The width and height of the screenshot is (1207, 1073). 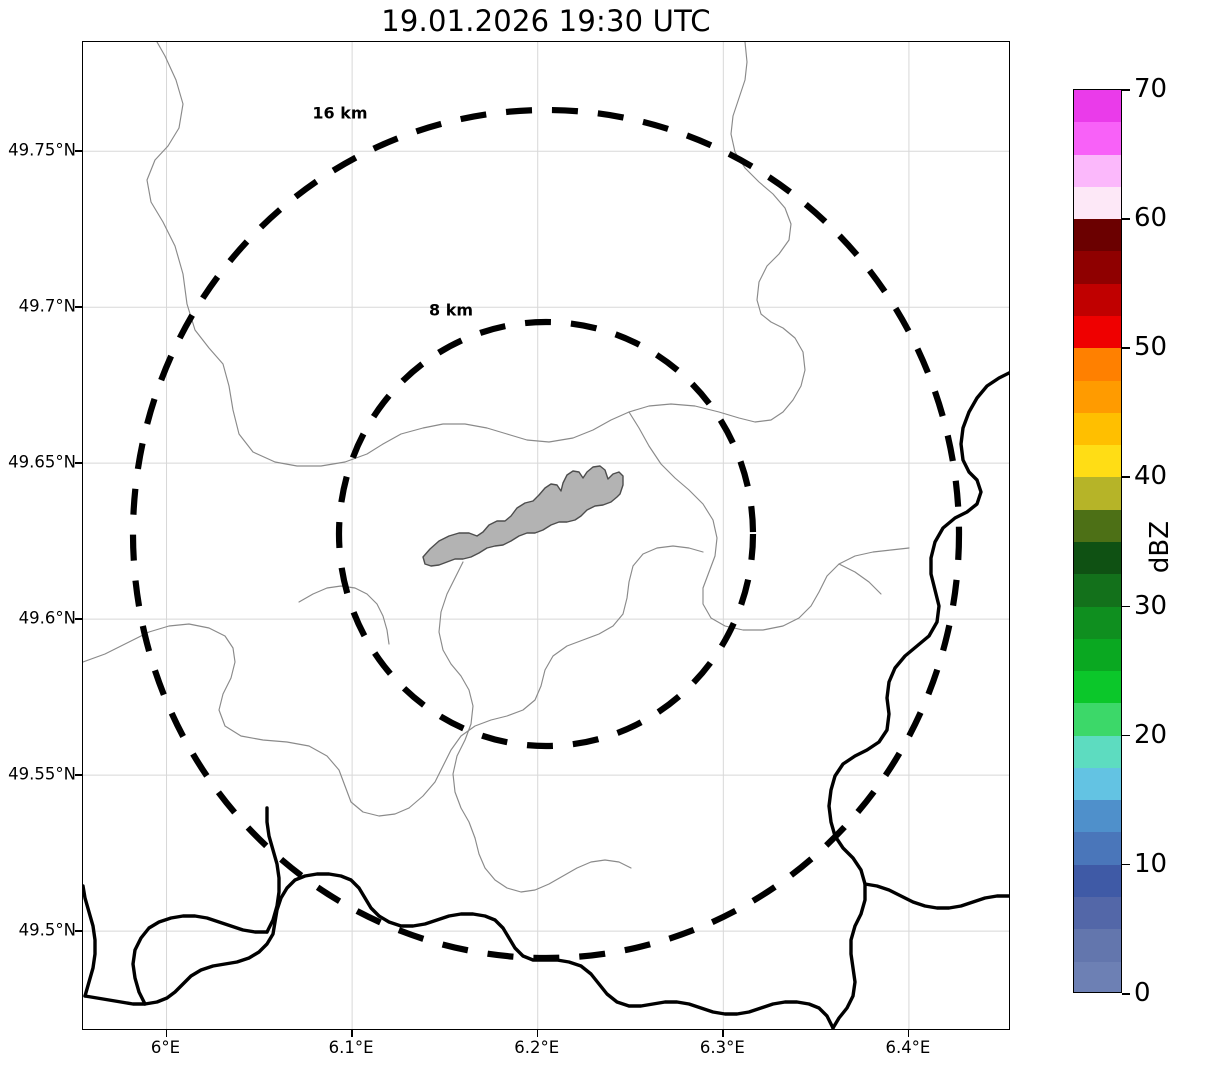 I want to click on colorbar-tick-label: 0, so click(x=1142, y=993).